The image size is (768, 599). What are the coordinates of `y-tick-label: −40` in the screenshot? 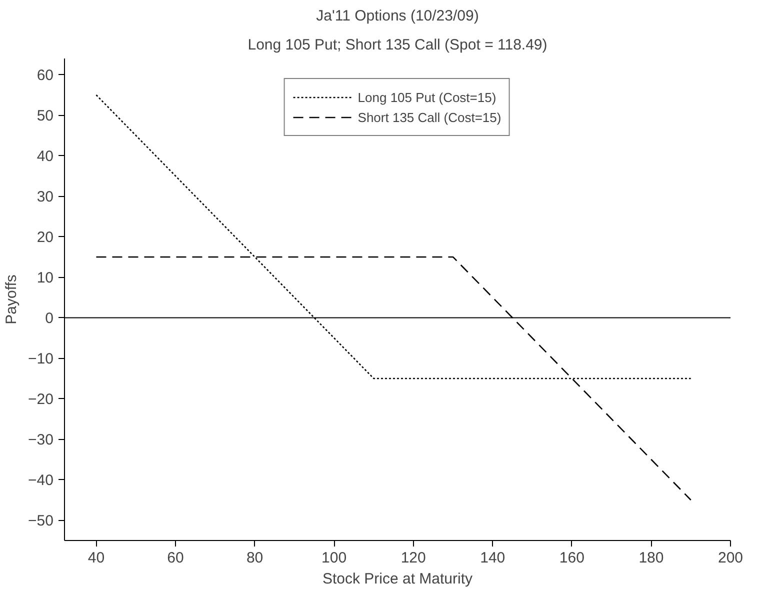 It's located at (41, 481).